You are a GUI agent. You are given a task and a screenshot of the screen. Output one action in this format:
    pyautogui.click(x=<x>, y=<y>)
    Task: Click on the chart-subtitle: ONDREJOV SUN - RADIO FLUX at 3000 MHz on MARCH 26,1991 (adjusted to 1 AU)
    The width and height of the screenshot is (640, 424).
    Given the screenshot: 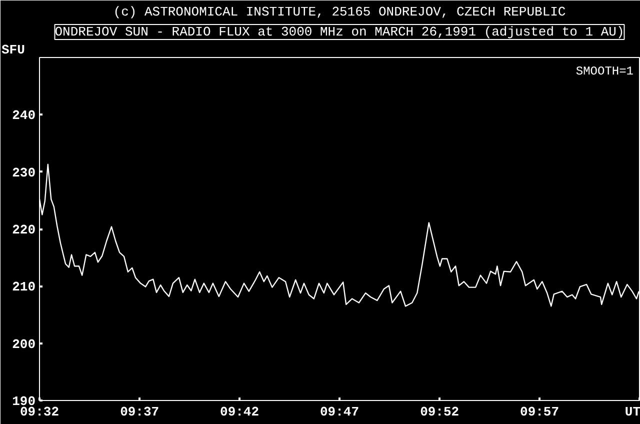 What is the action you would take?
    pyautogui.click(x=339, y=32)
    